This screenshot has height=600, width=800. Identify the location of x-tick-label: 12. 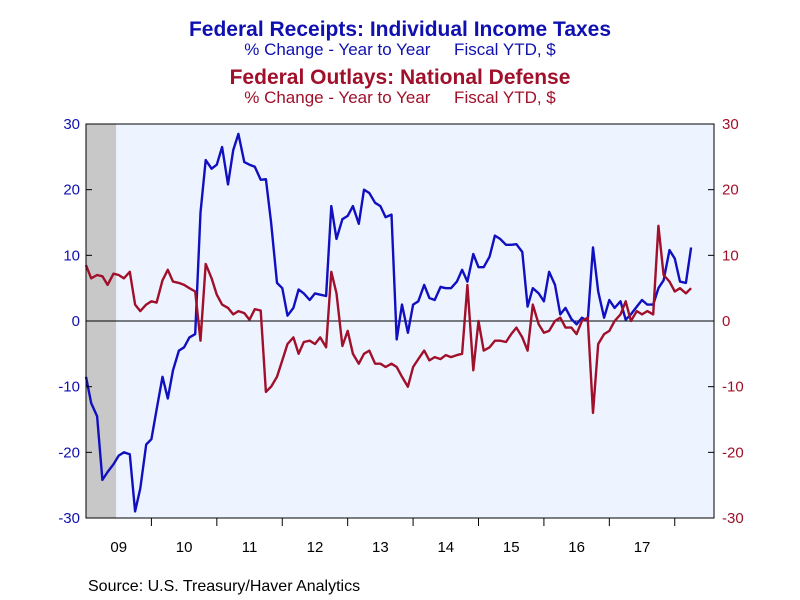
(315, 547).